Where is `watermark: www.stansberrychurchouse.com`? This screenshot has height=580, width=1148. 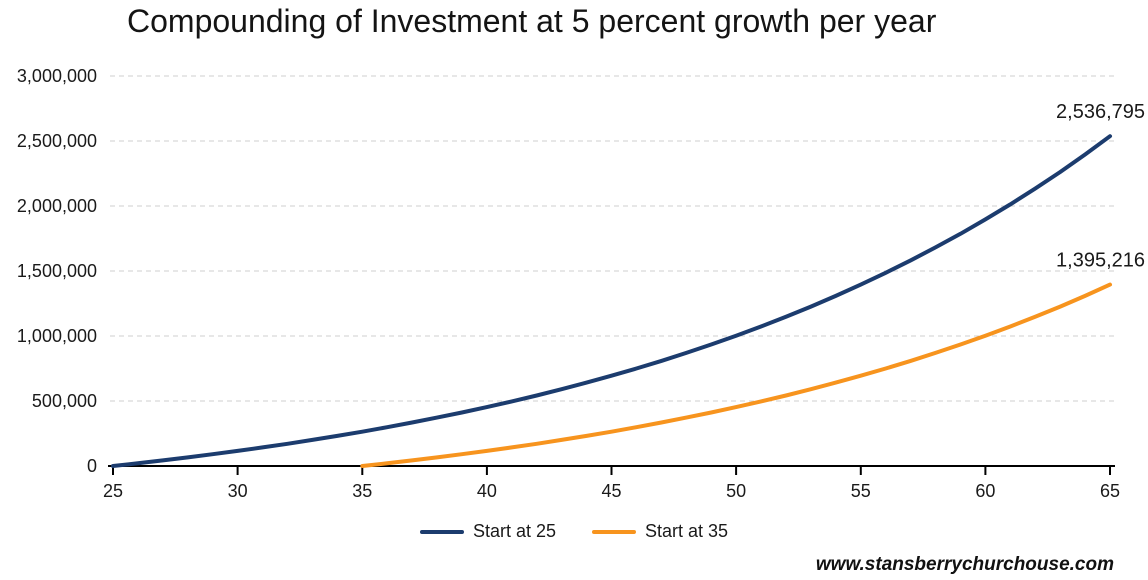
watermark: www.stansberrychurchouse.com is located at coordinates (964, 564).